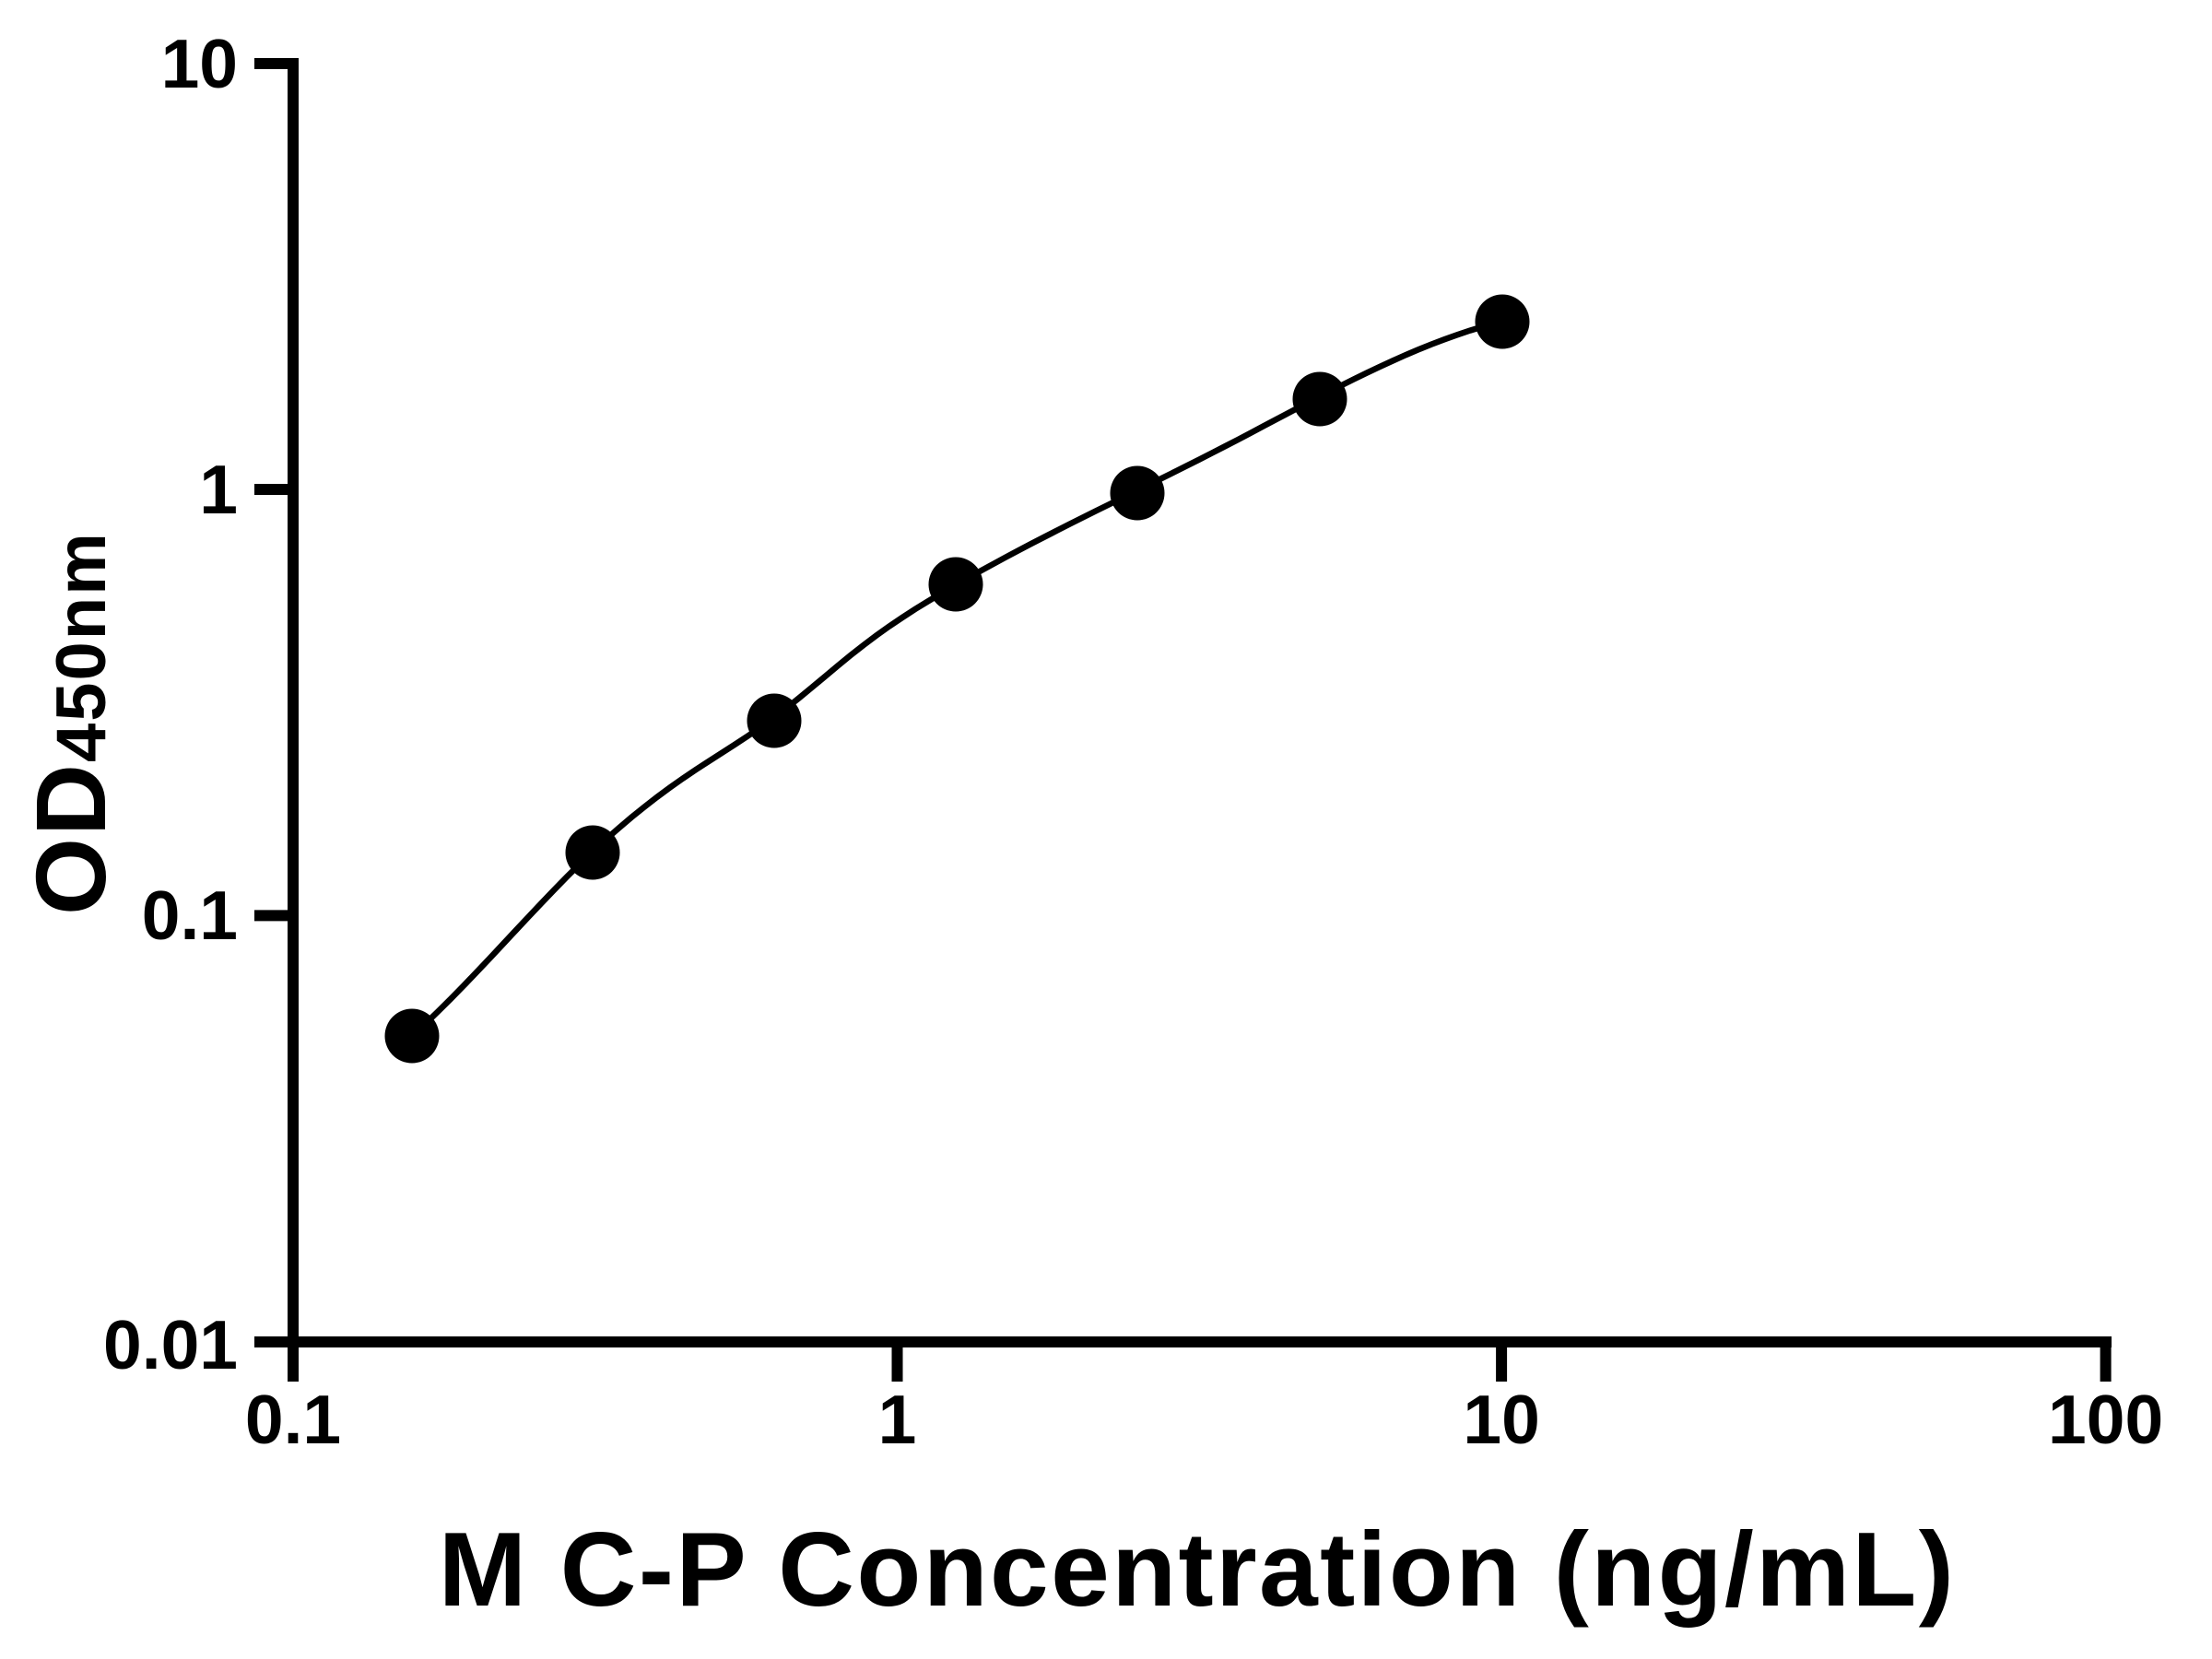  I want to click on svg-text: M C-P Concentration (ng/mL), so click(1198, 1570).